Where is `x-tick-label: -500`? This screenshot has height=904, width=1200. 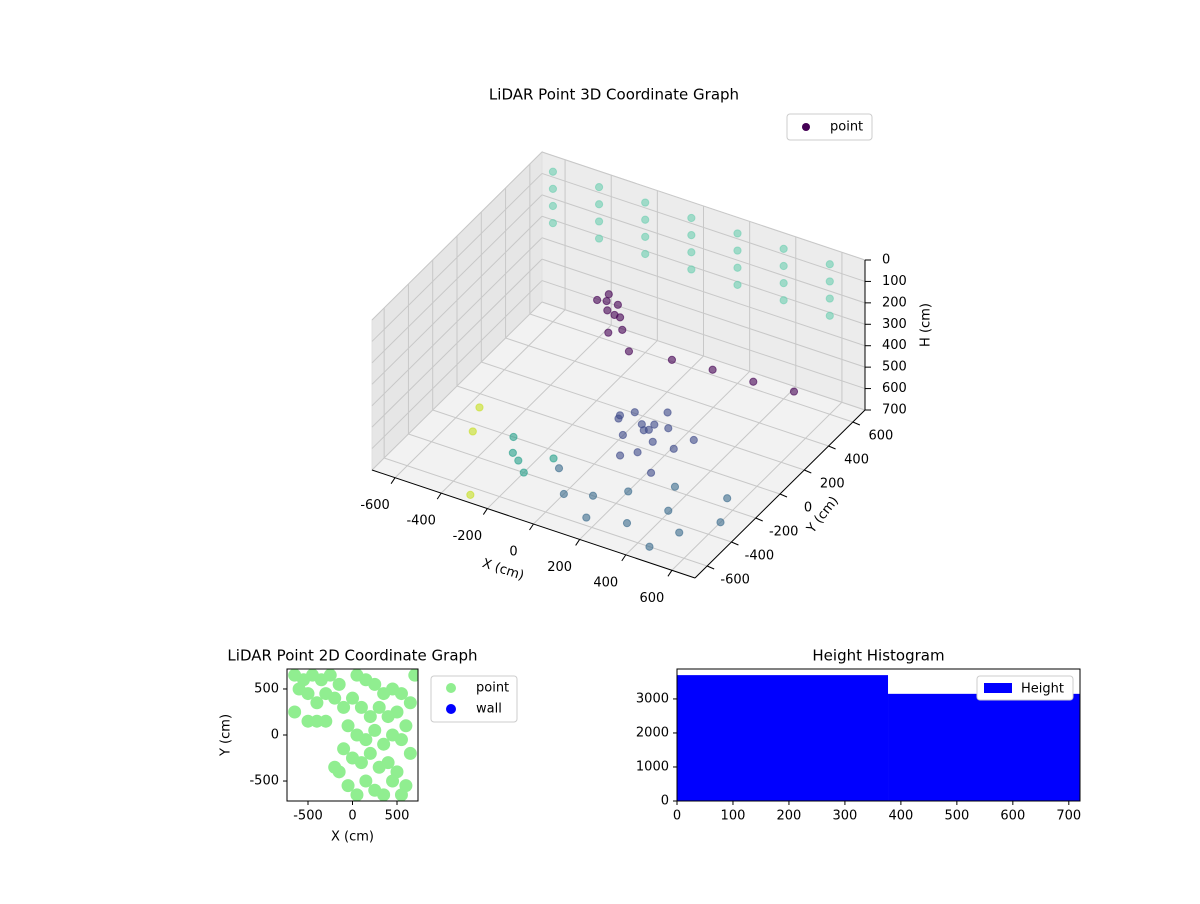 x-tick-label: -500 is located at coordinates (308, 816).